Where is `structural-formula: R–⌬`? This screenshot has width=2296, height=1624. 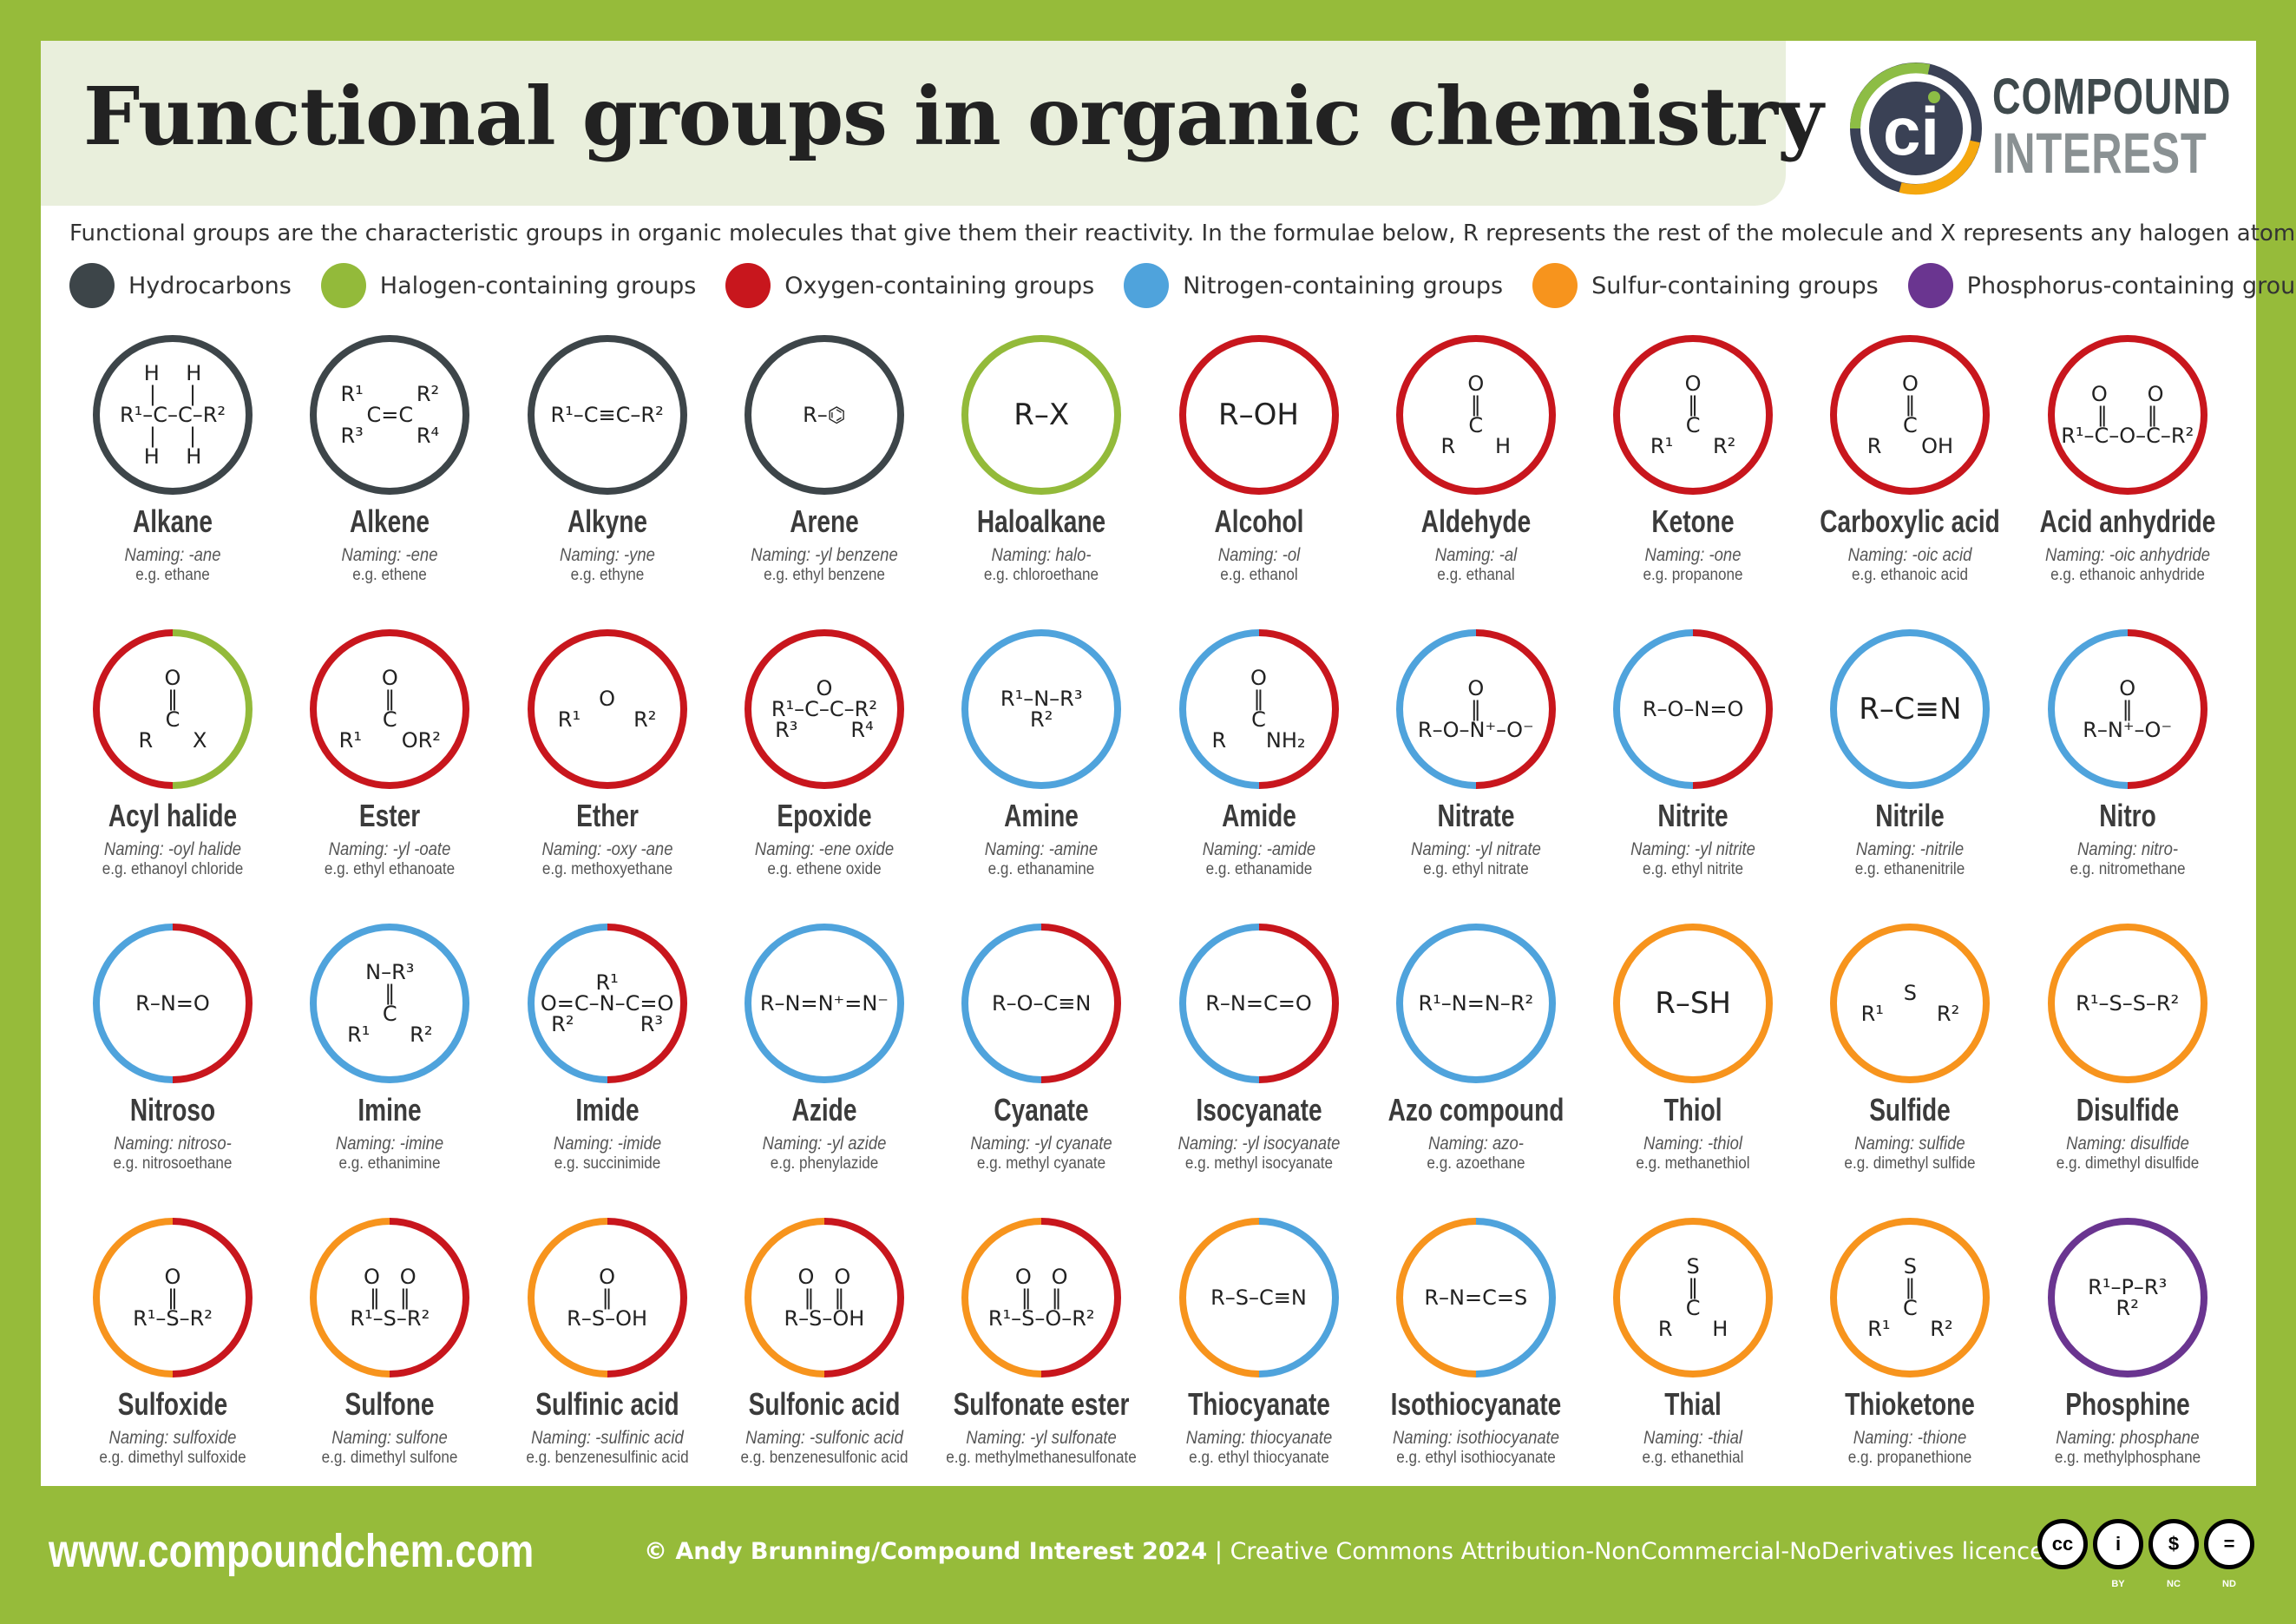 structural-formula: R–⌬ is located at coordinates (824, 415).